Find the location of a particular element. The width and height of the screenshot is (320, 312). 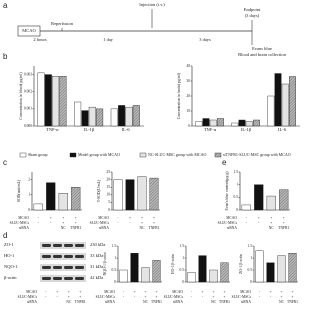

timeline-span: 3 days is located at coordinates (205, 39).